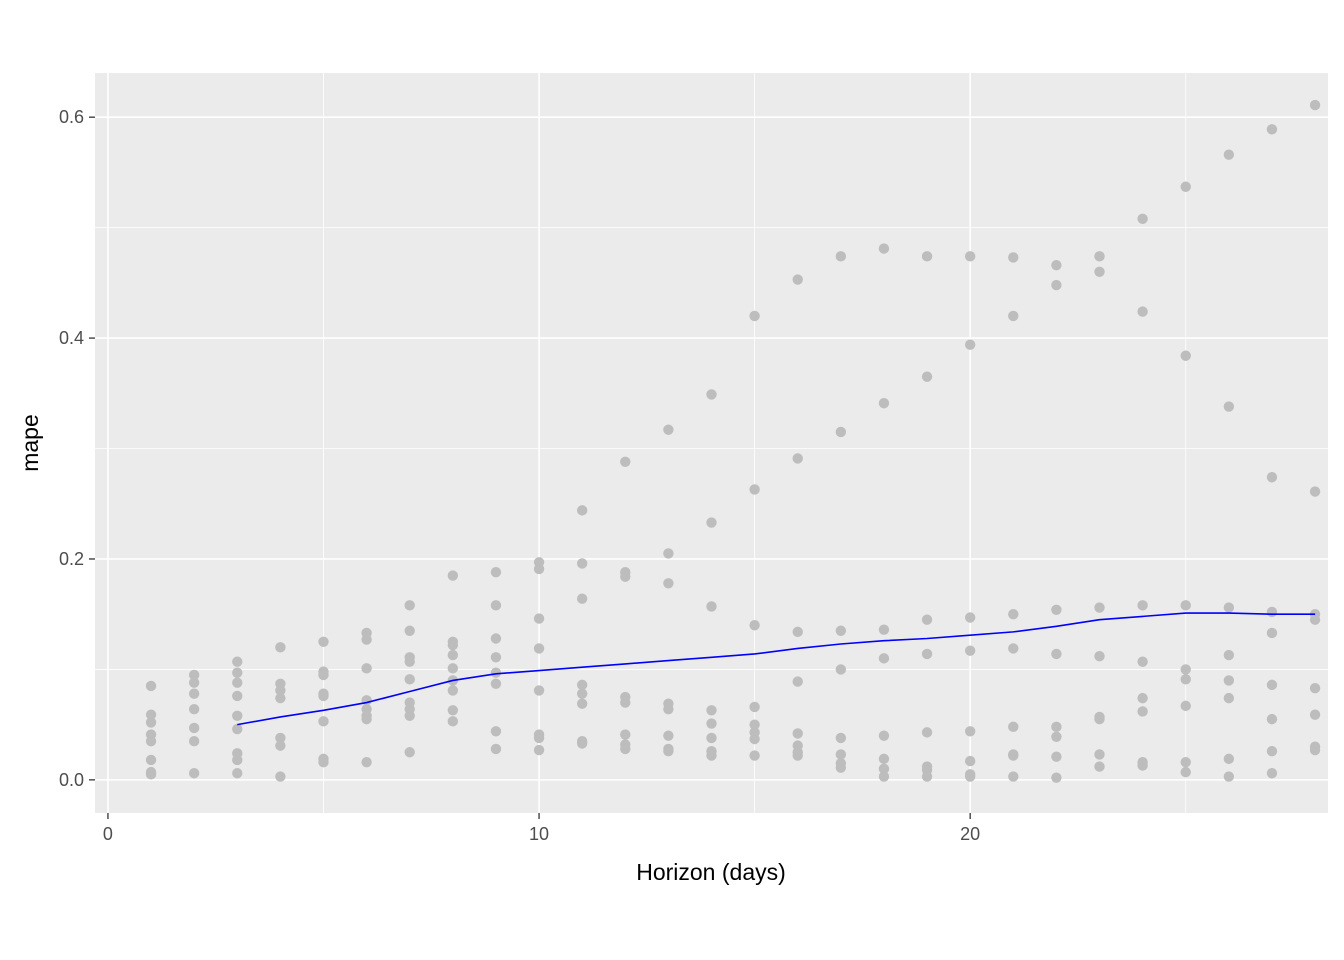 The image size is (1344, 960). Describe the element at coordinates (541, 828) in the screenshot. I see `x-axis: 0 10 20` at that location.